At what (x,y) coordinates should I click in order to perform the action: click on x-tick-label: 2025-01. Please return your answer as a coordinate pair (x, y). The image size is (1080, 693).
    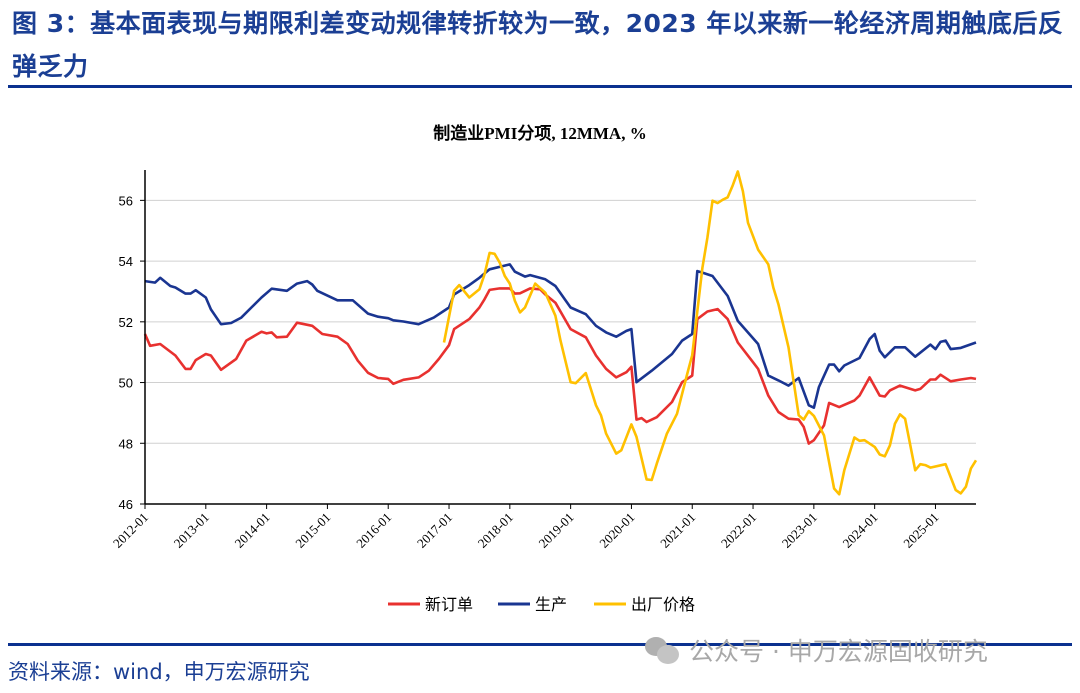
    Looking at the image, I should click on (920, 530).